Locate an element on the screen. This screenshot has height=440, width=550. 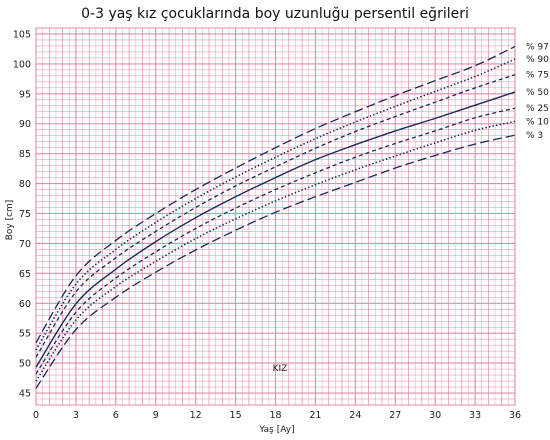
legend-label-p10: % 10 is located at coordinates (537, 122).